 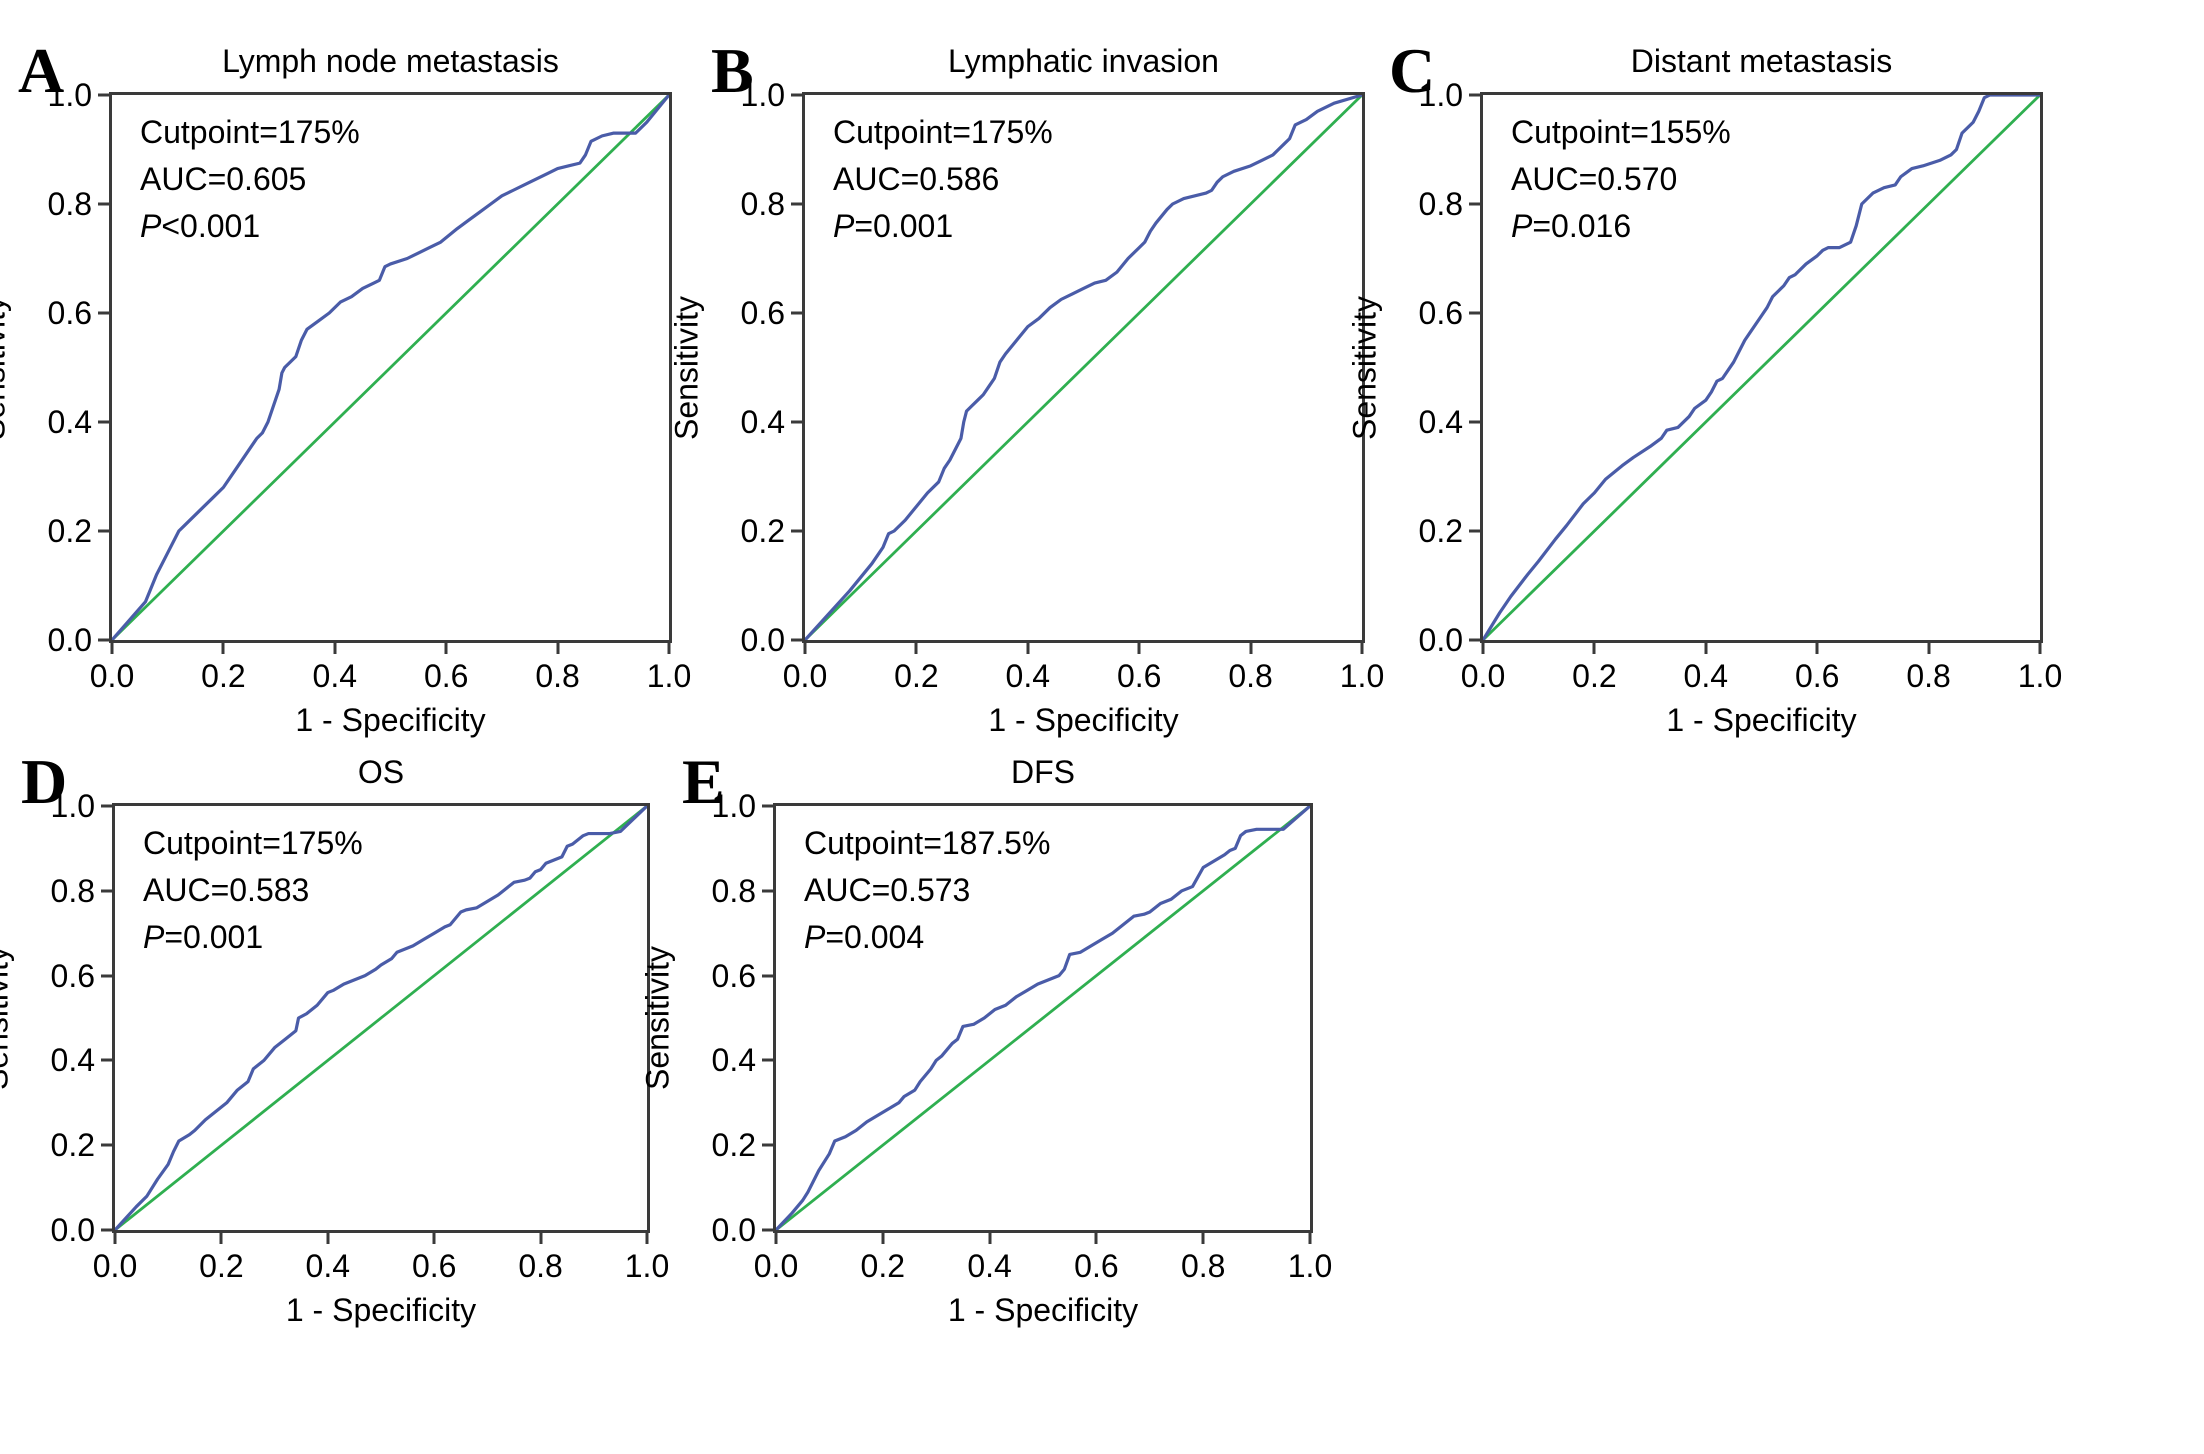 What do you see at coordinates (446, 676) in the screenshot?
I see `x-tick-label: 0.6` at bounding box center [446, 676].